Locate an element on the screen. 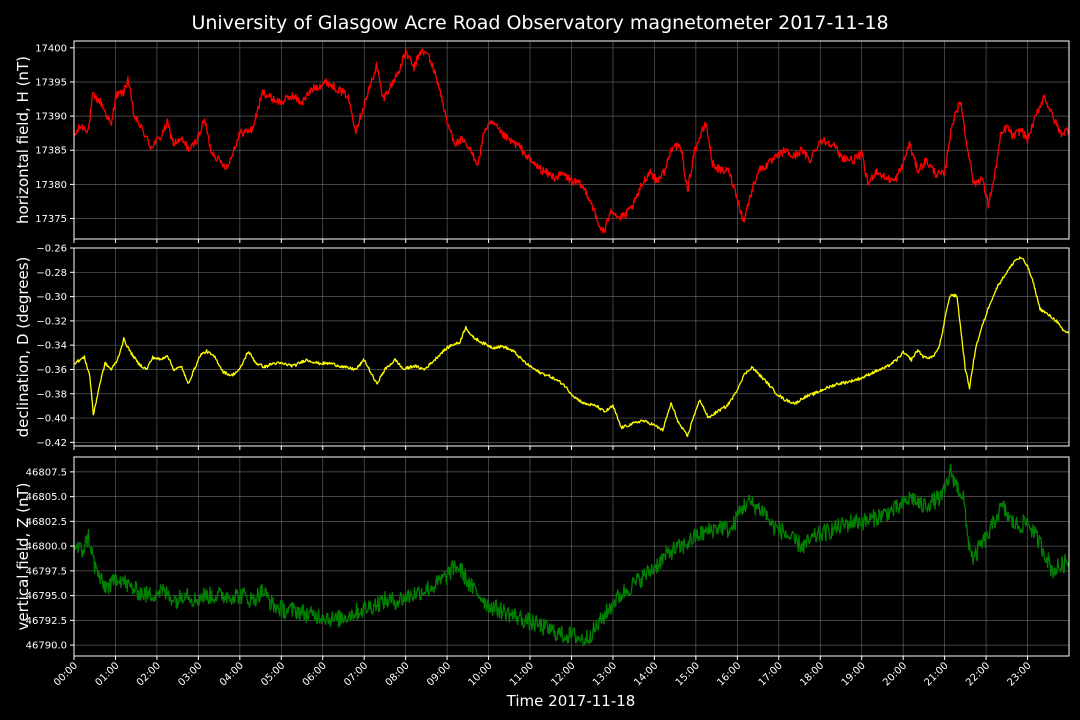 This screenshot has width=1080, height=720. y-tick-label: 17395 is located at coordinates (51, 82).